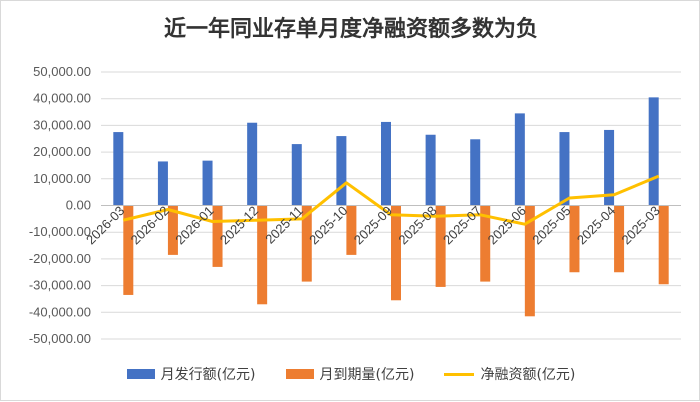 The height and width of the screenshot is (402, 700). Describe the element at coordinates (60, 258) in the screenshot. I see `y-tick-label: -20,000.00` at that location.